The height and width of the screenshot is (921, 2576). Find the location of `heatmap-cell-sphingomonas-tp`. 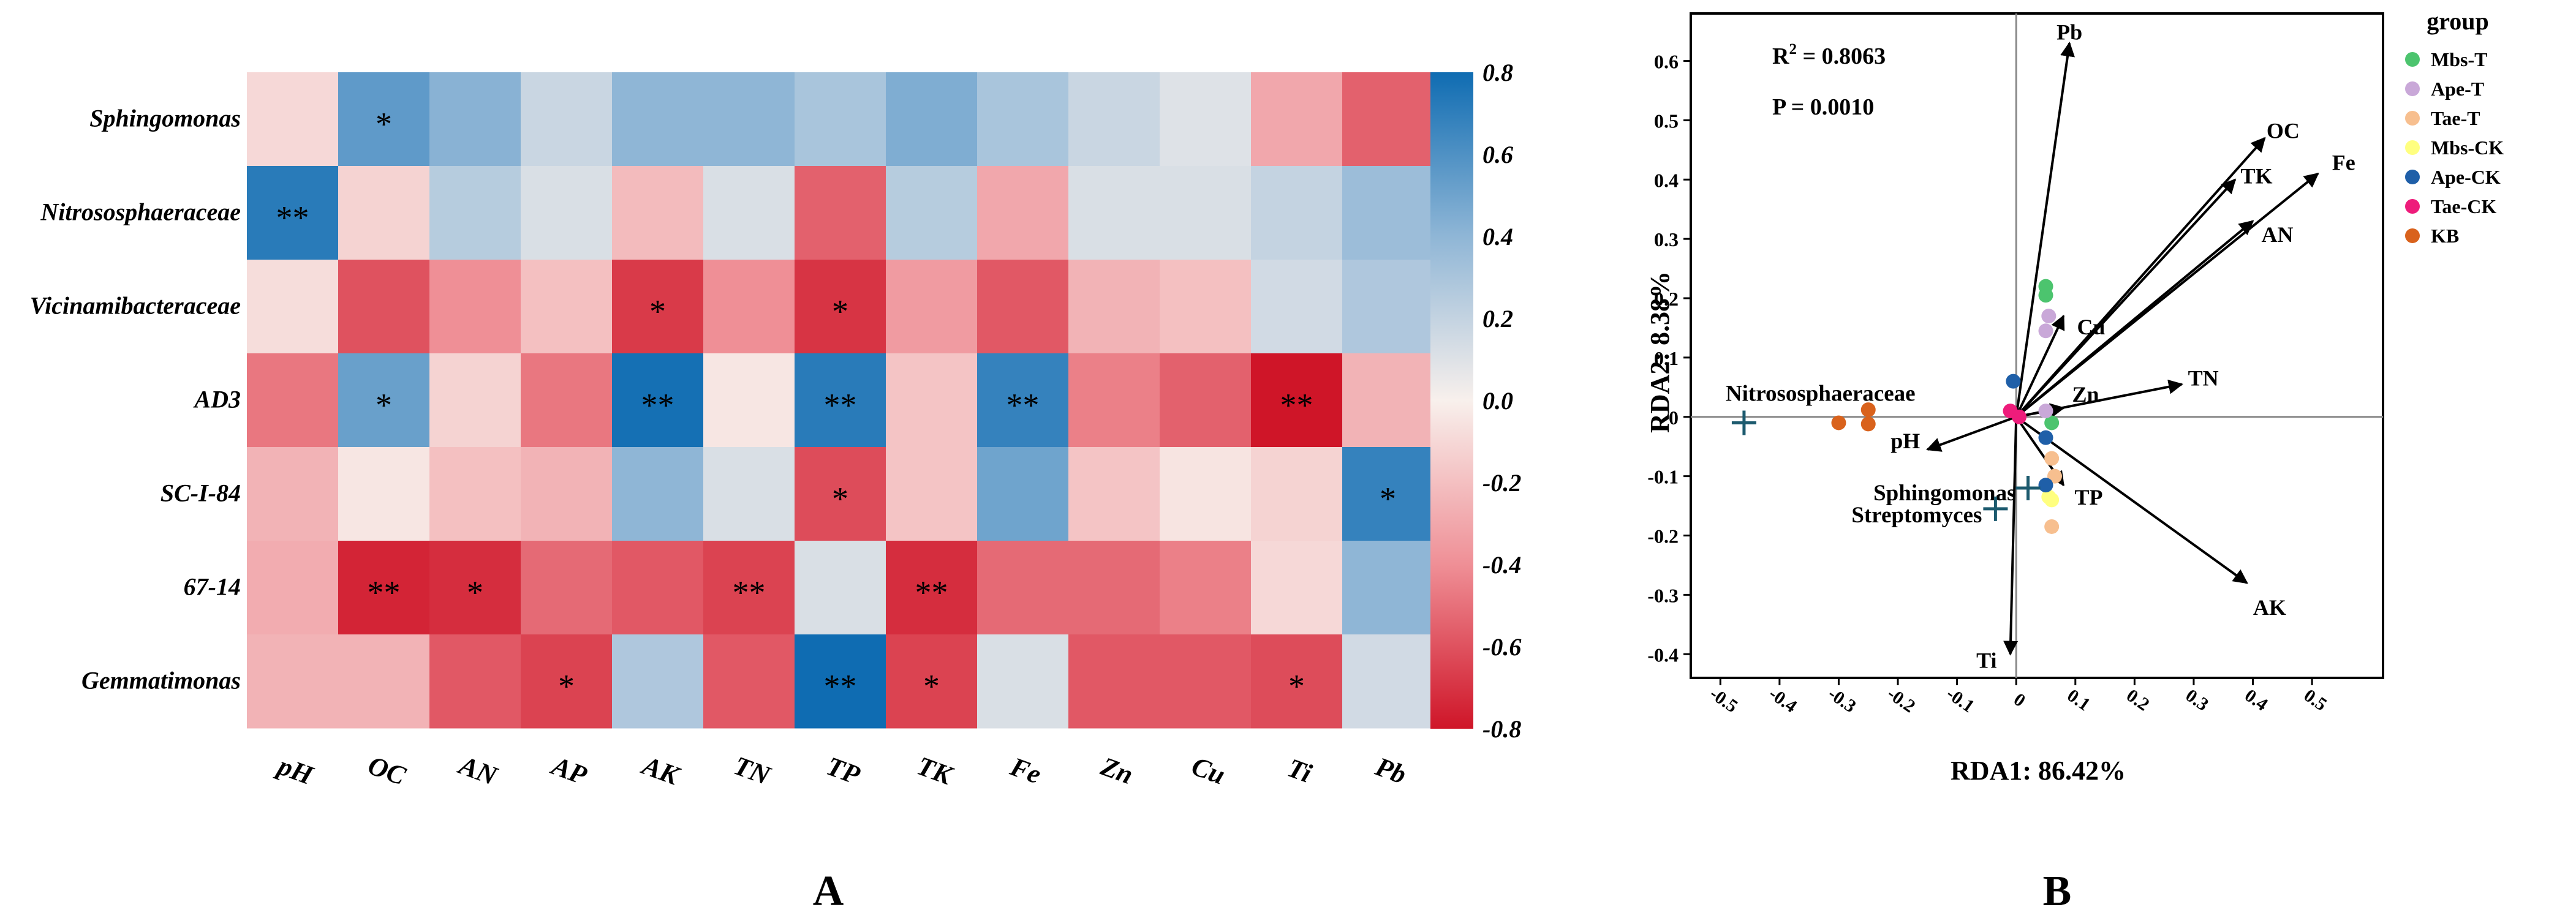

heatmap-cell-sphingomonas-tp is located at coordinates (840, 119).